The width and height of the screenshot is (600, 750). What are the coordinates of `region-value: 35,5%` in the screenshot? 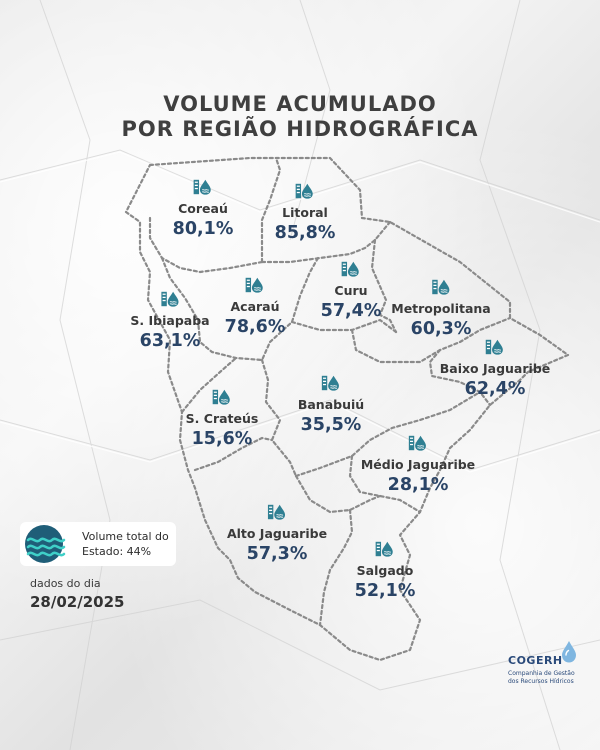 It's located at (331, 425).